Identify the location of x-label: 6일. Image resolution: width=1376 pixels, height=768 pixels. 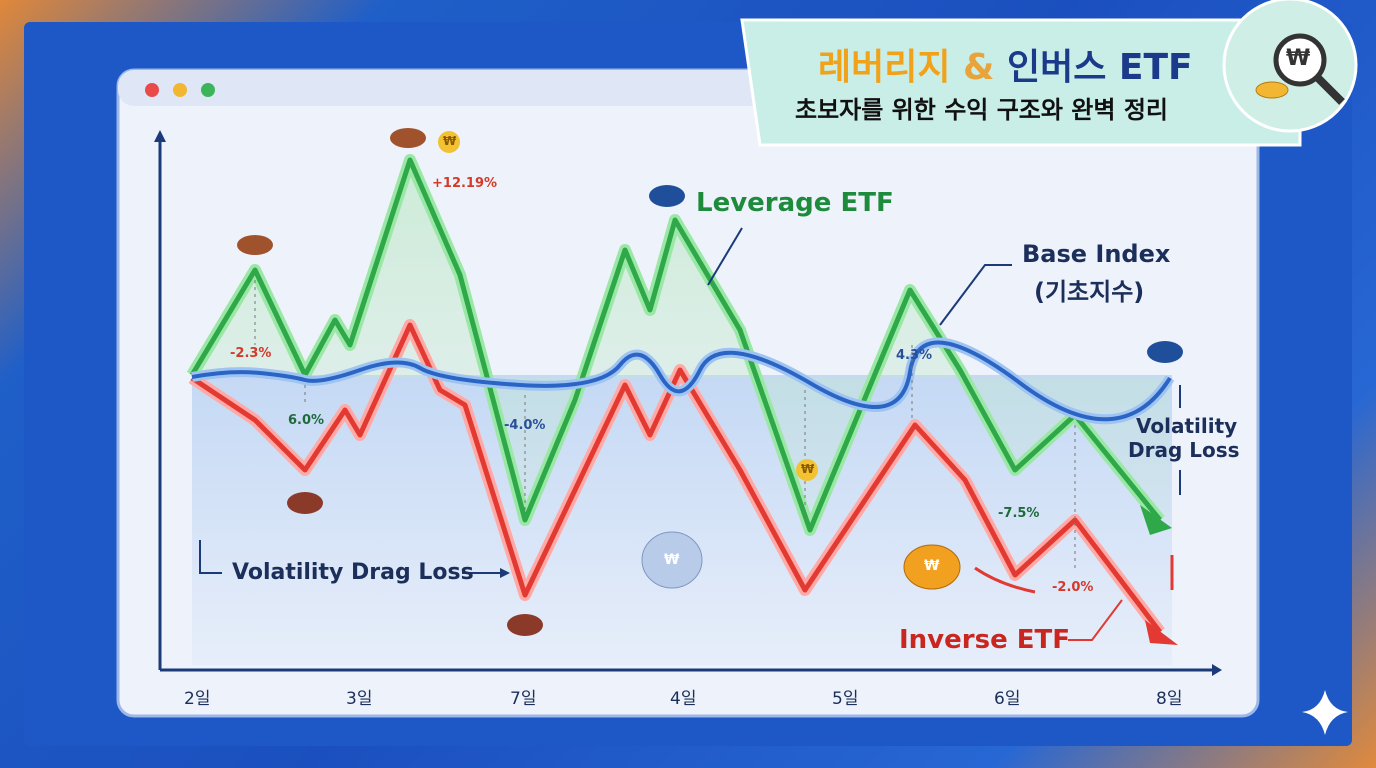
(1007, 699).